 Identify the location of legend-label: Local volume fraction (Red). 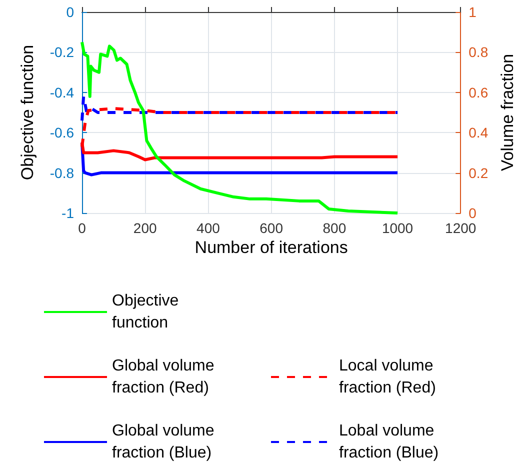
(388, 377).